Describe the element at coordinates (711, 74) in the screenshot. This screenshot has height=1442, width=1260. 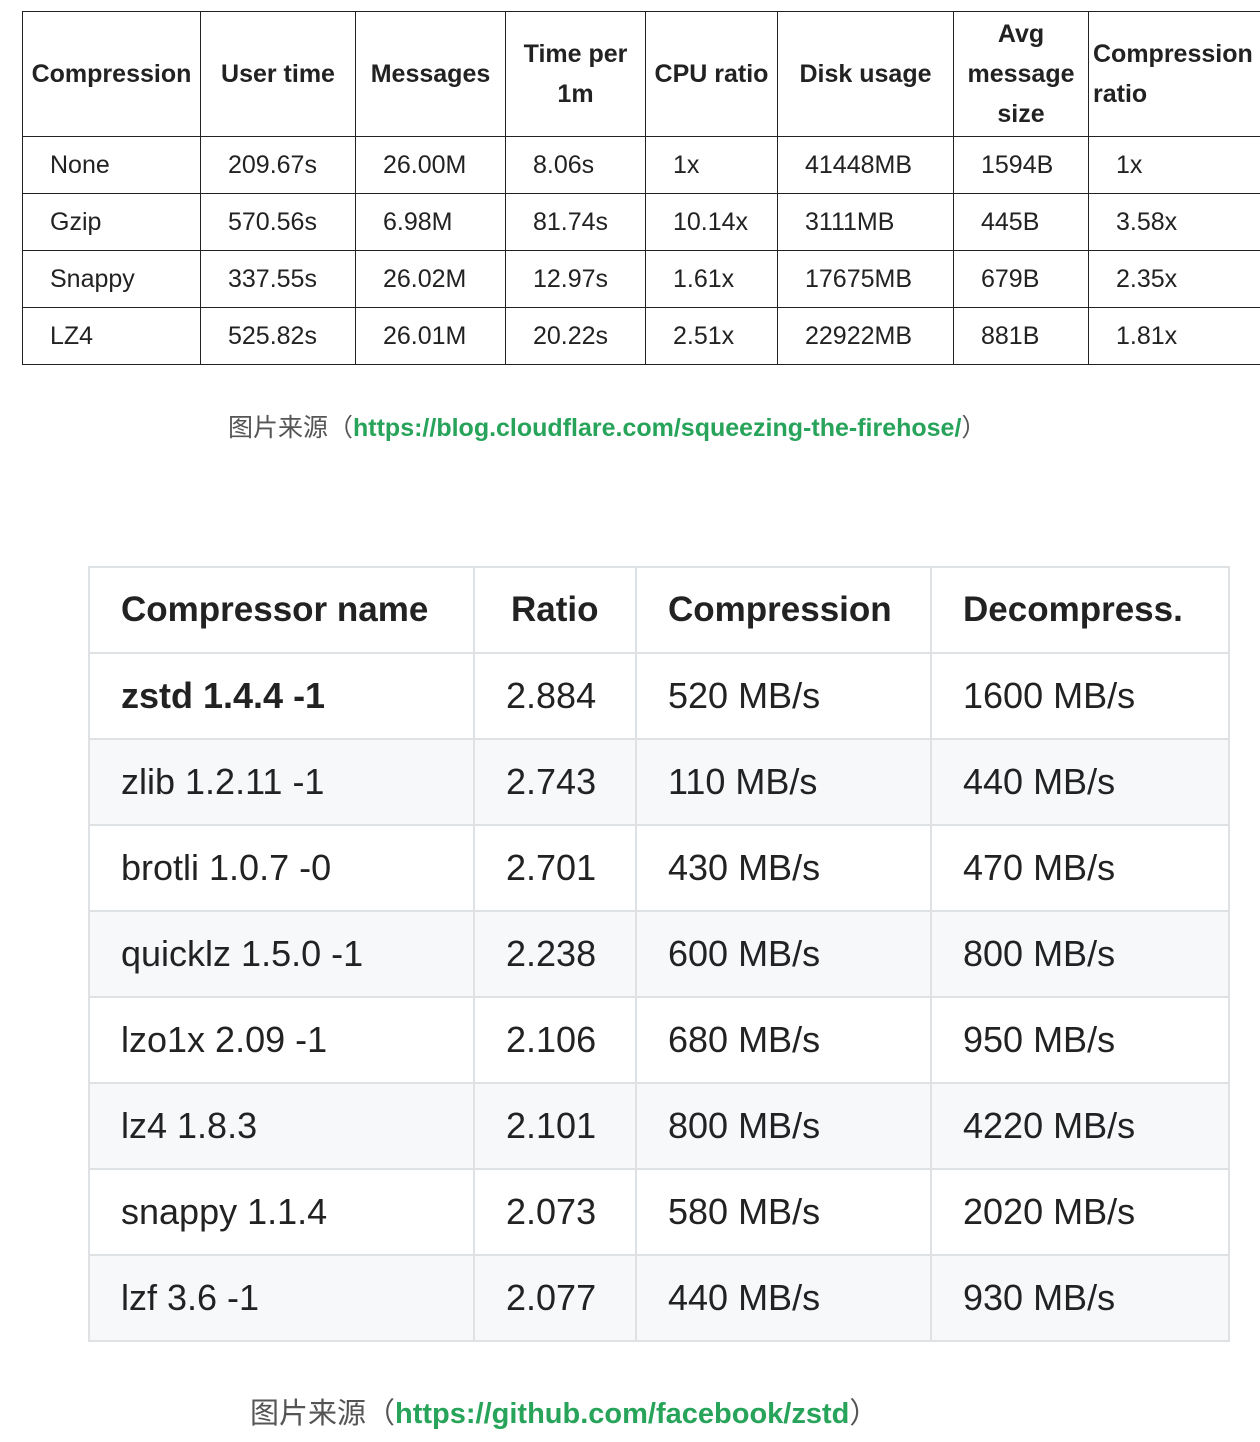
I see `column-header: CPU ratio` at that location.